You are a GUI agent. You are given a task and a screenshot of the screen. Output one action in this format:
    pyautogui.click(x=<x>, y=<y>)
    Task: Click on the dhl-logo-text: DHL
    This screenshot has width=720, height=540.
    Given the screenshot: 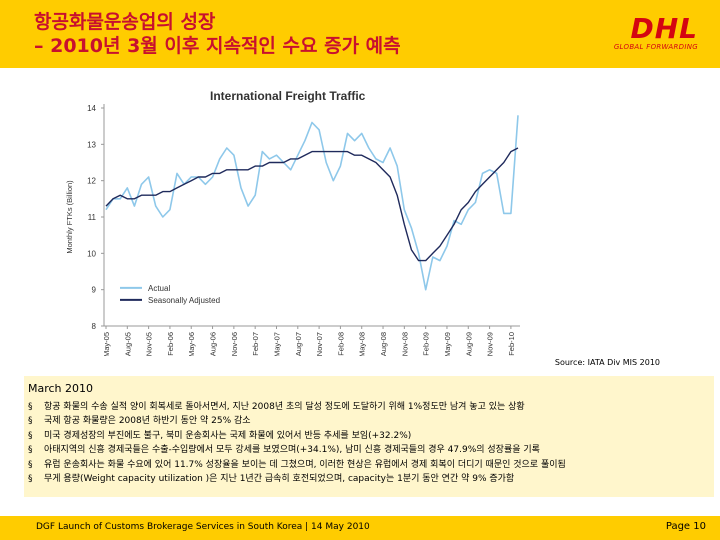 What is the action you would take?
    pyautogui.click(x=664, y=28)
    